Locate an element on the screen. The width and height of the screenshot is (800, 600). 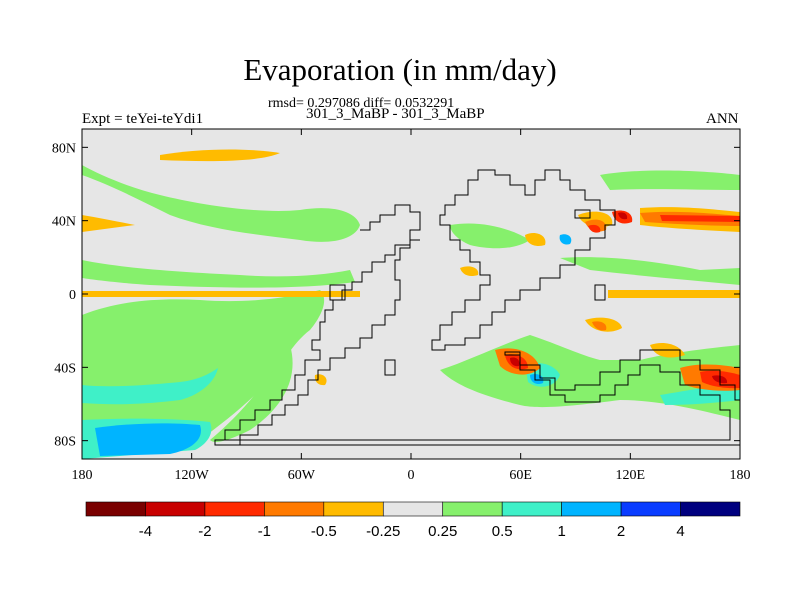
x-tick-label: 120E is located at coordinates (631, 475).